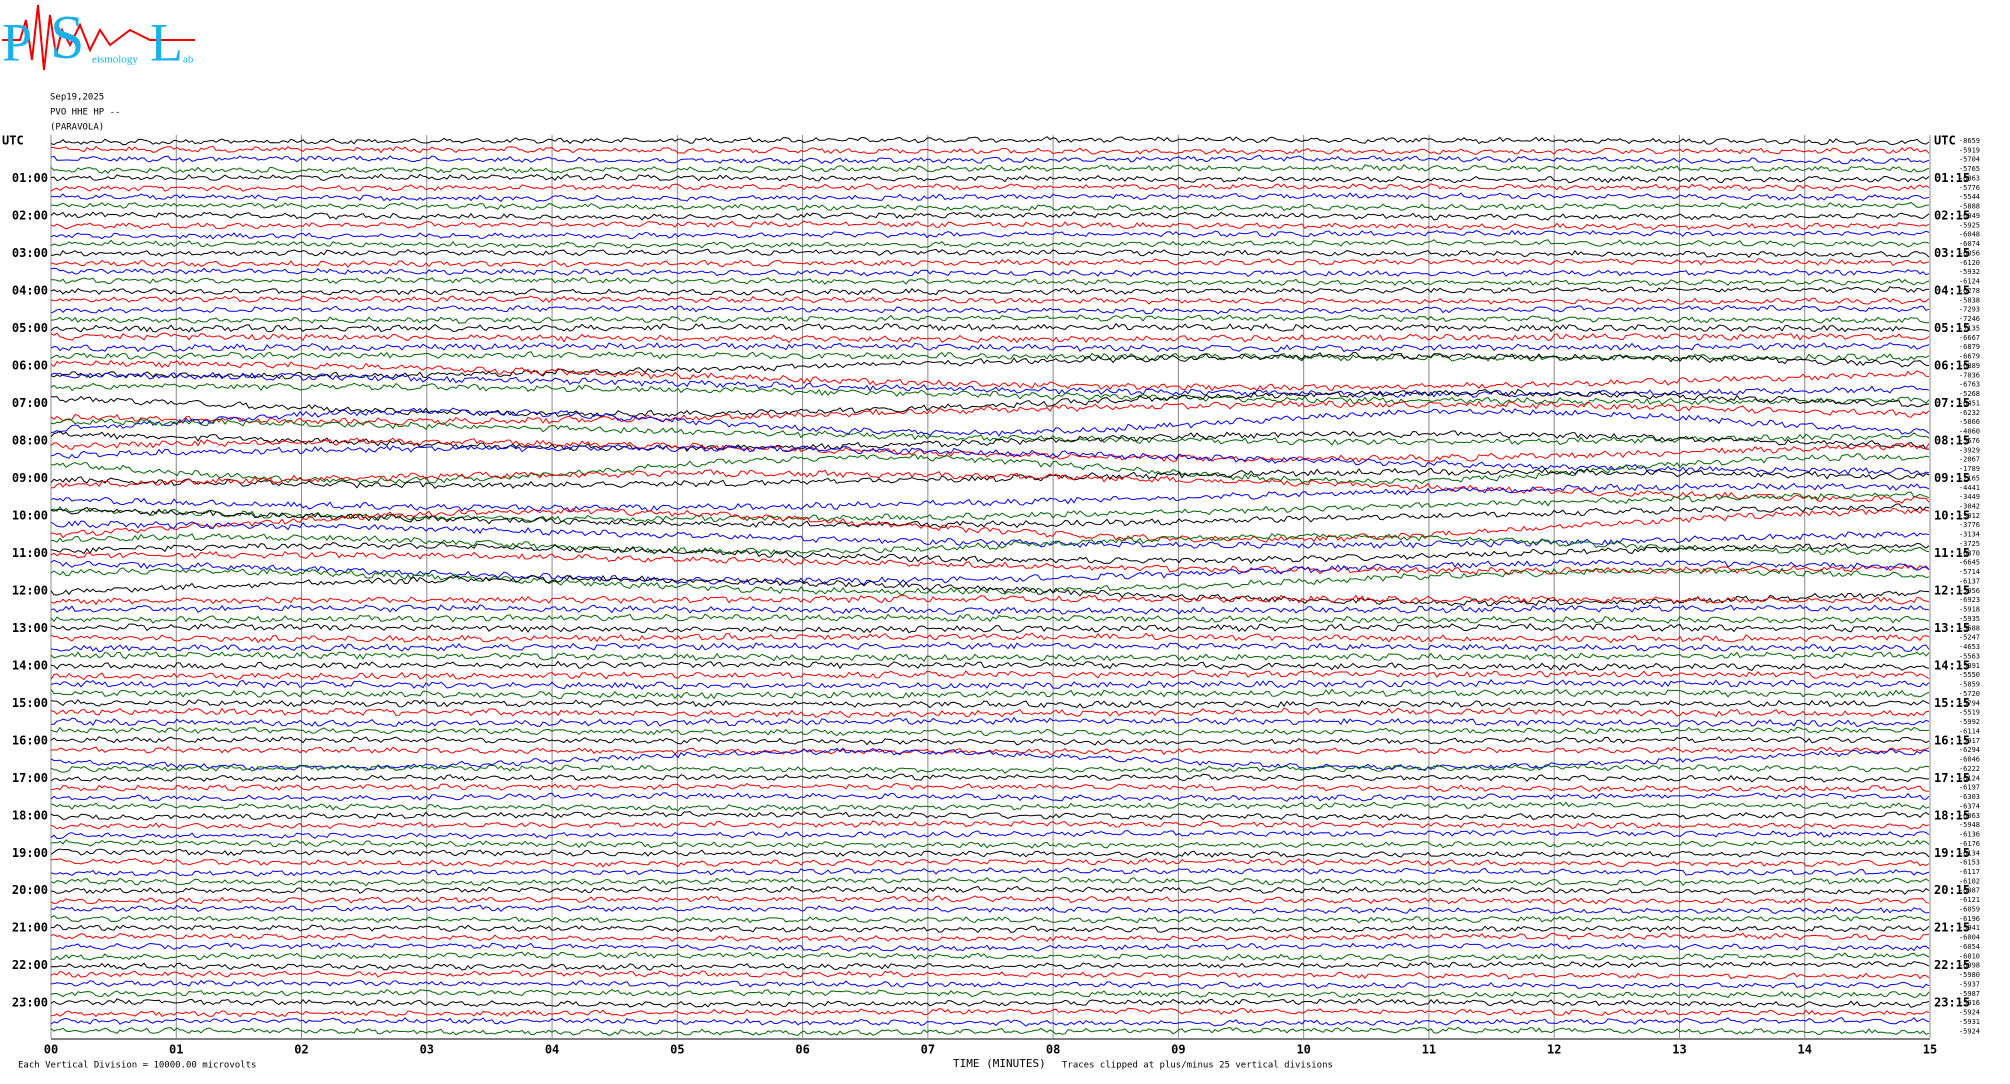  I want to click on offset-label: -6124, so click(1969, 282).